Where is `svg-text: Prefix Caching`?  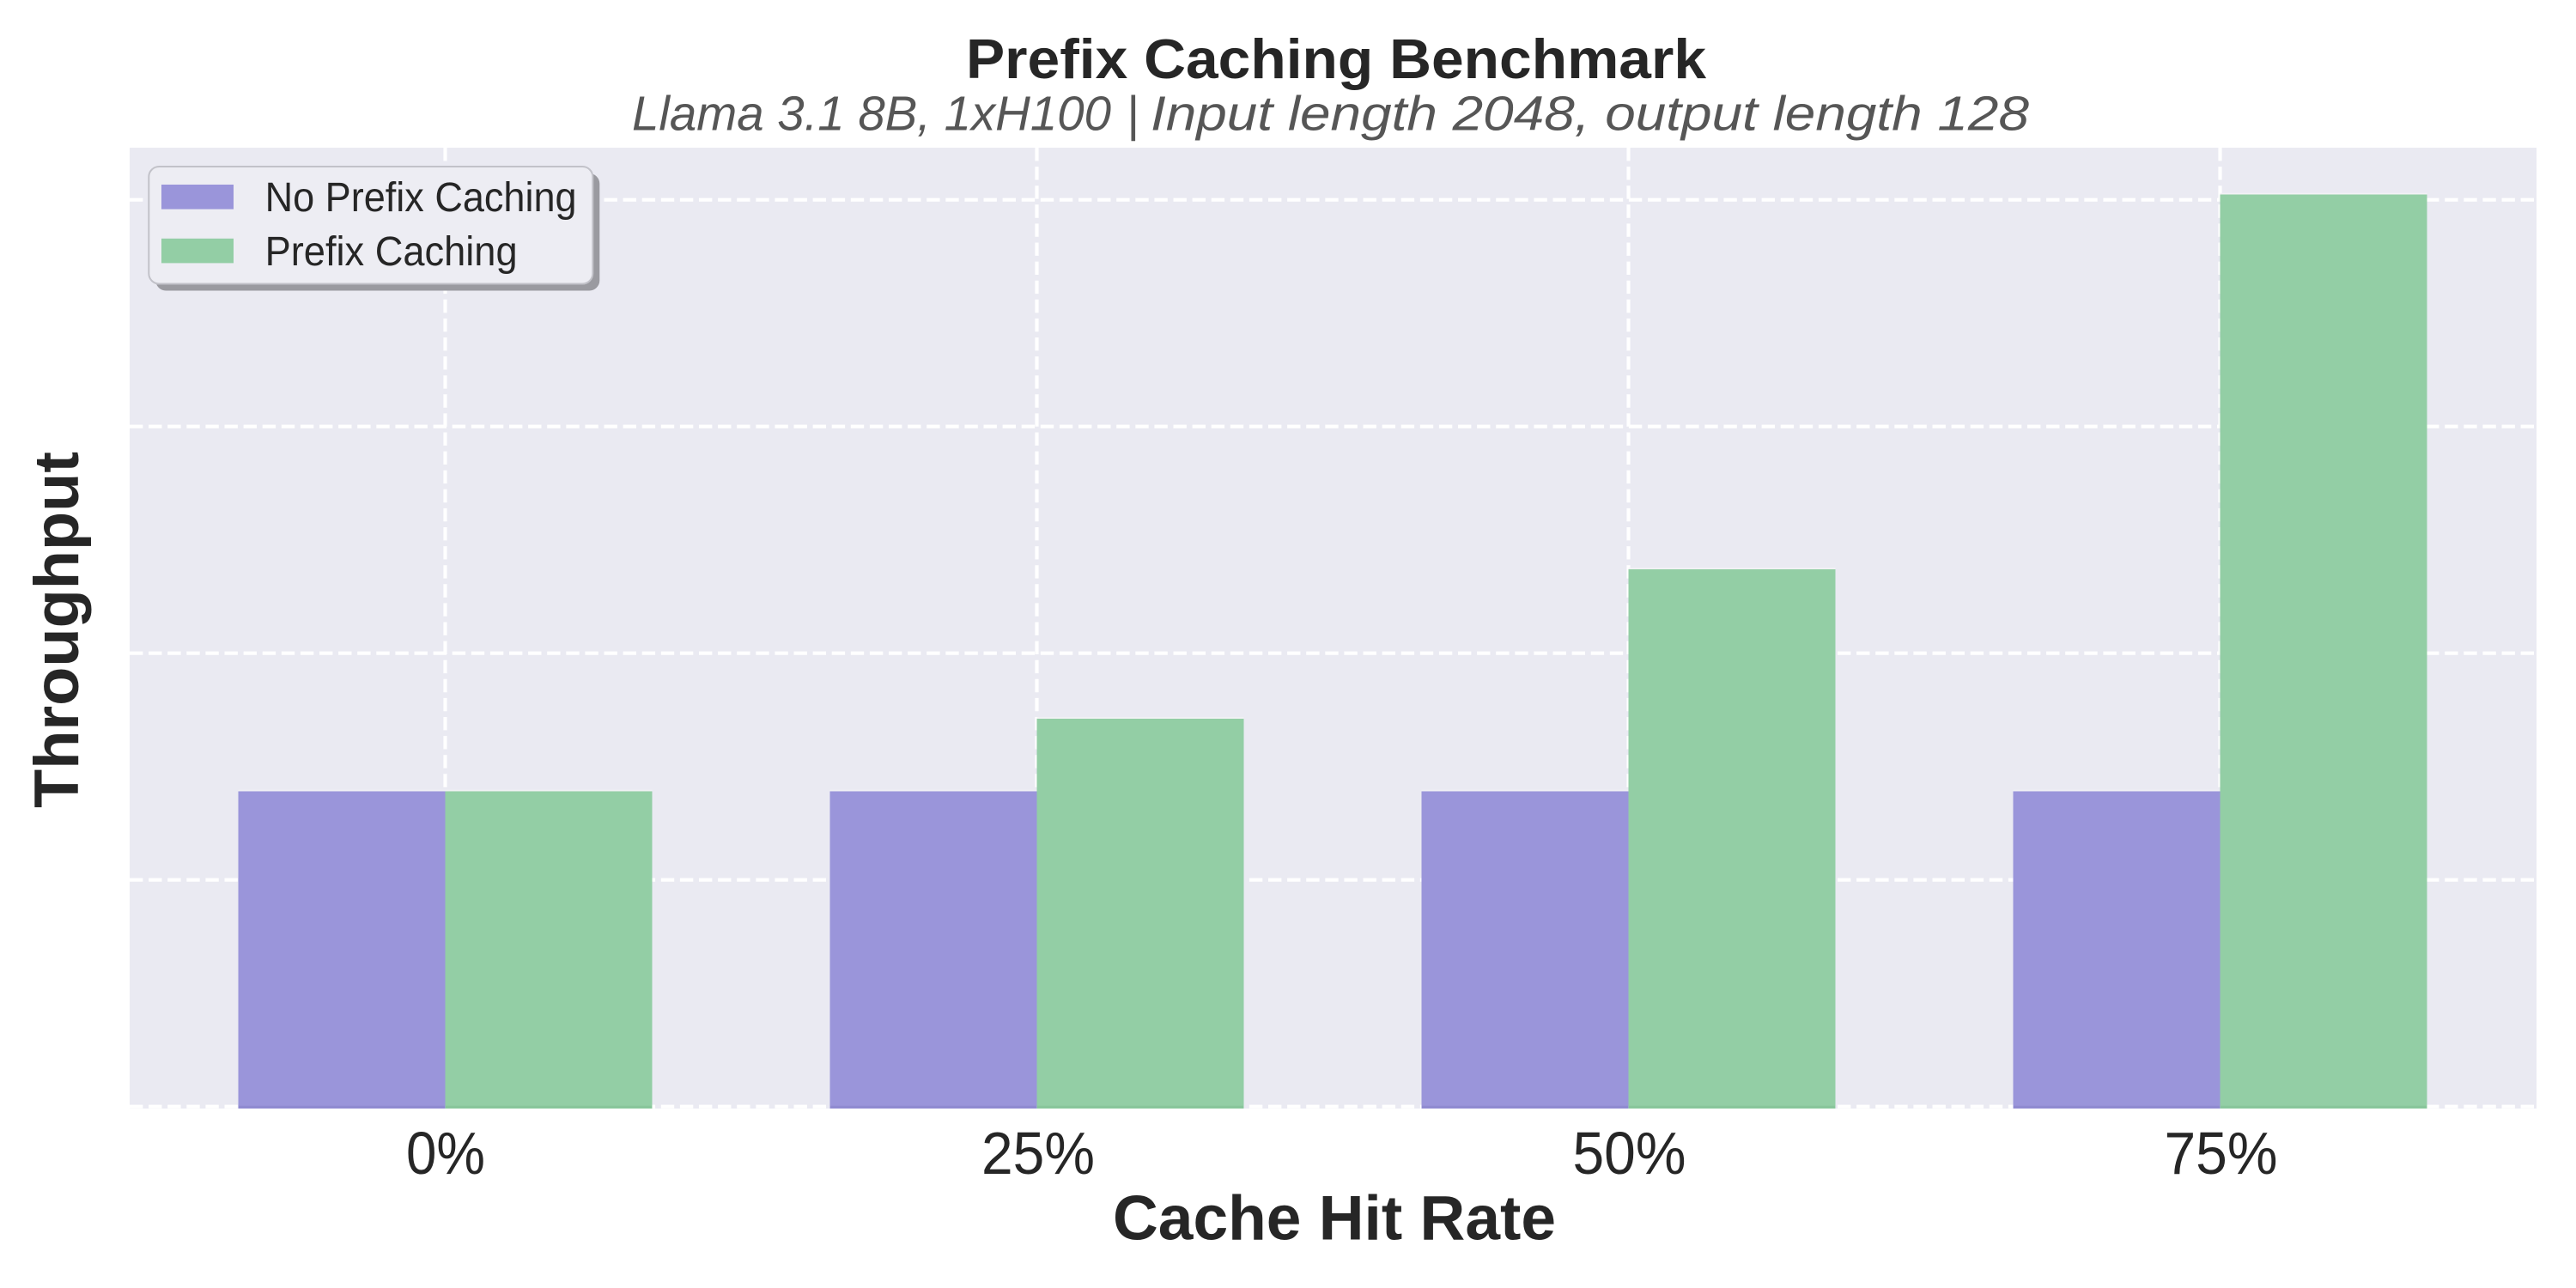 svg-text: Prefix Caching is located at coordinates (391, 252).